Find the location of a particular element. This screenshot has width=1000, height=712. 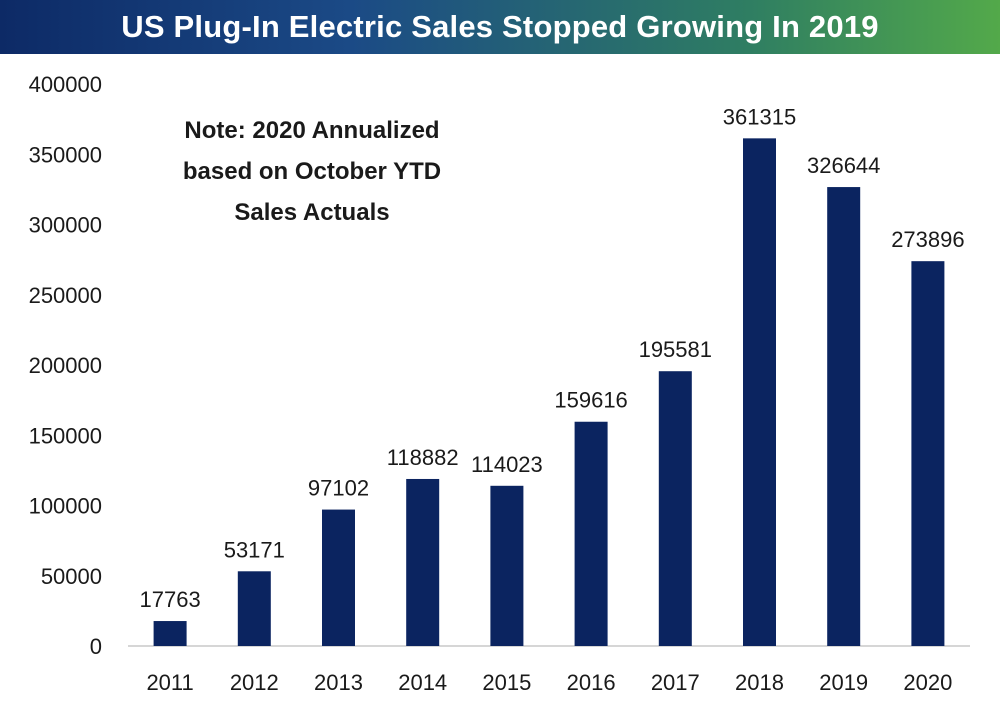

bar-2017 is located at coordinates (675, 508).